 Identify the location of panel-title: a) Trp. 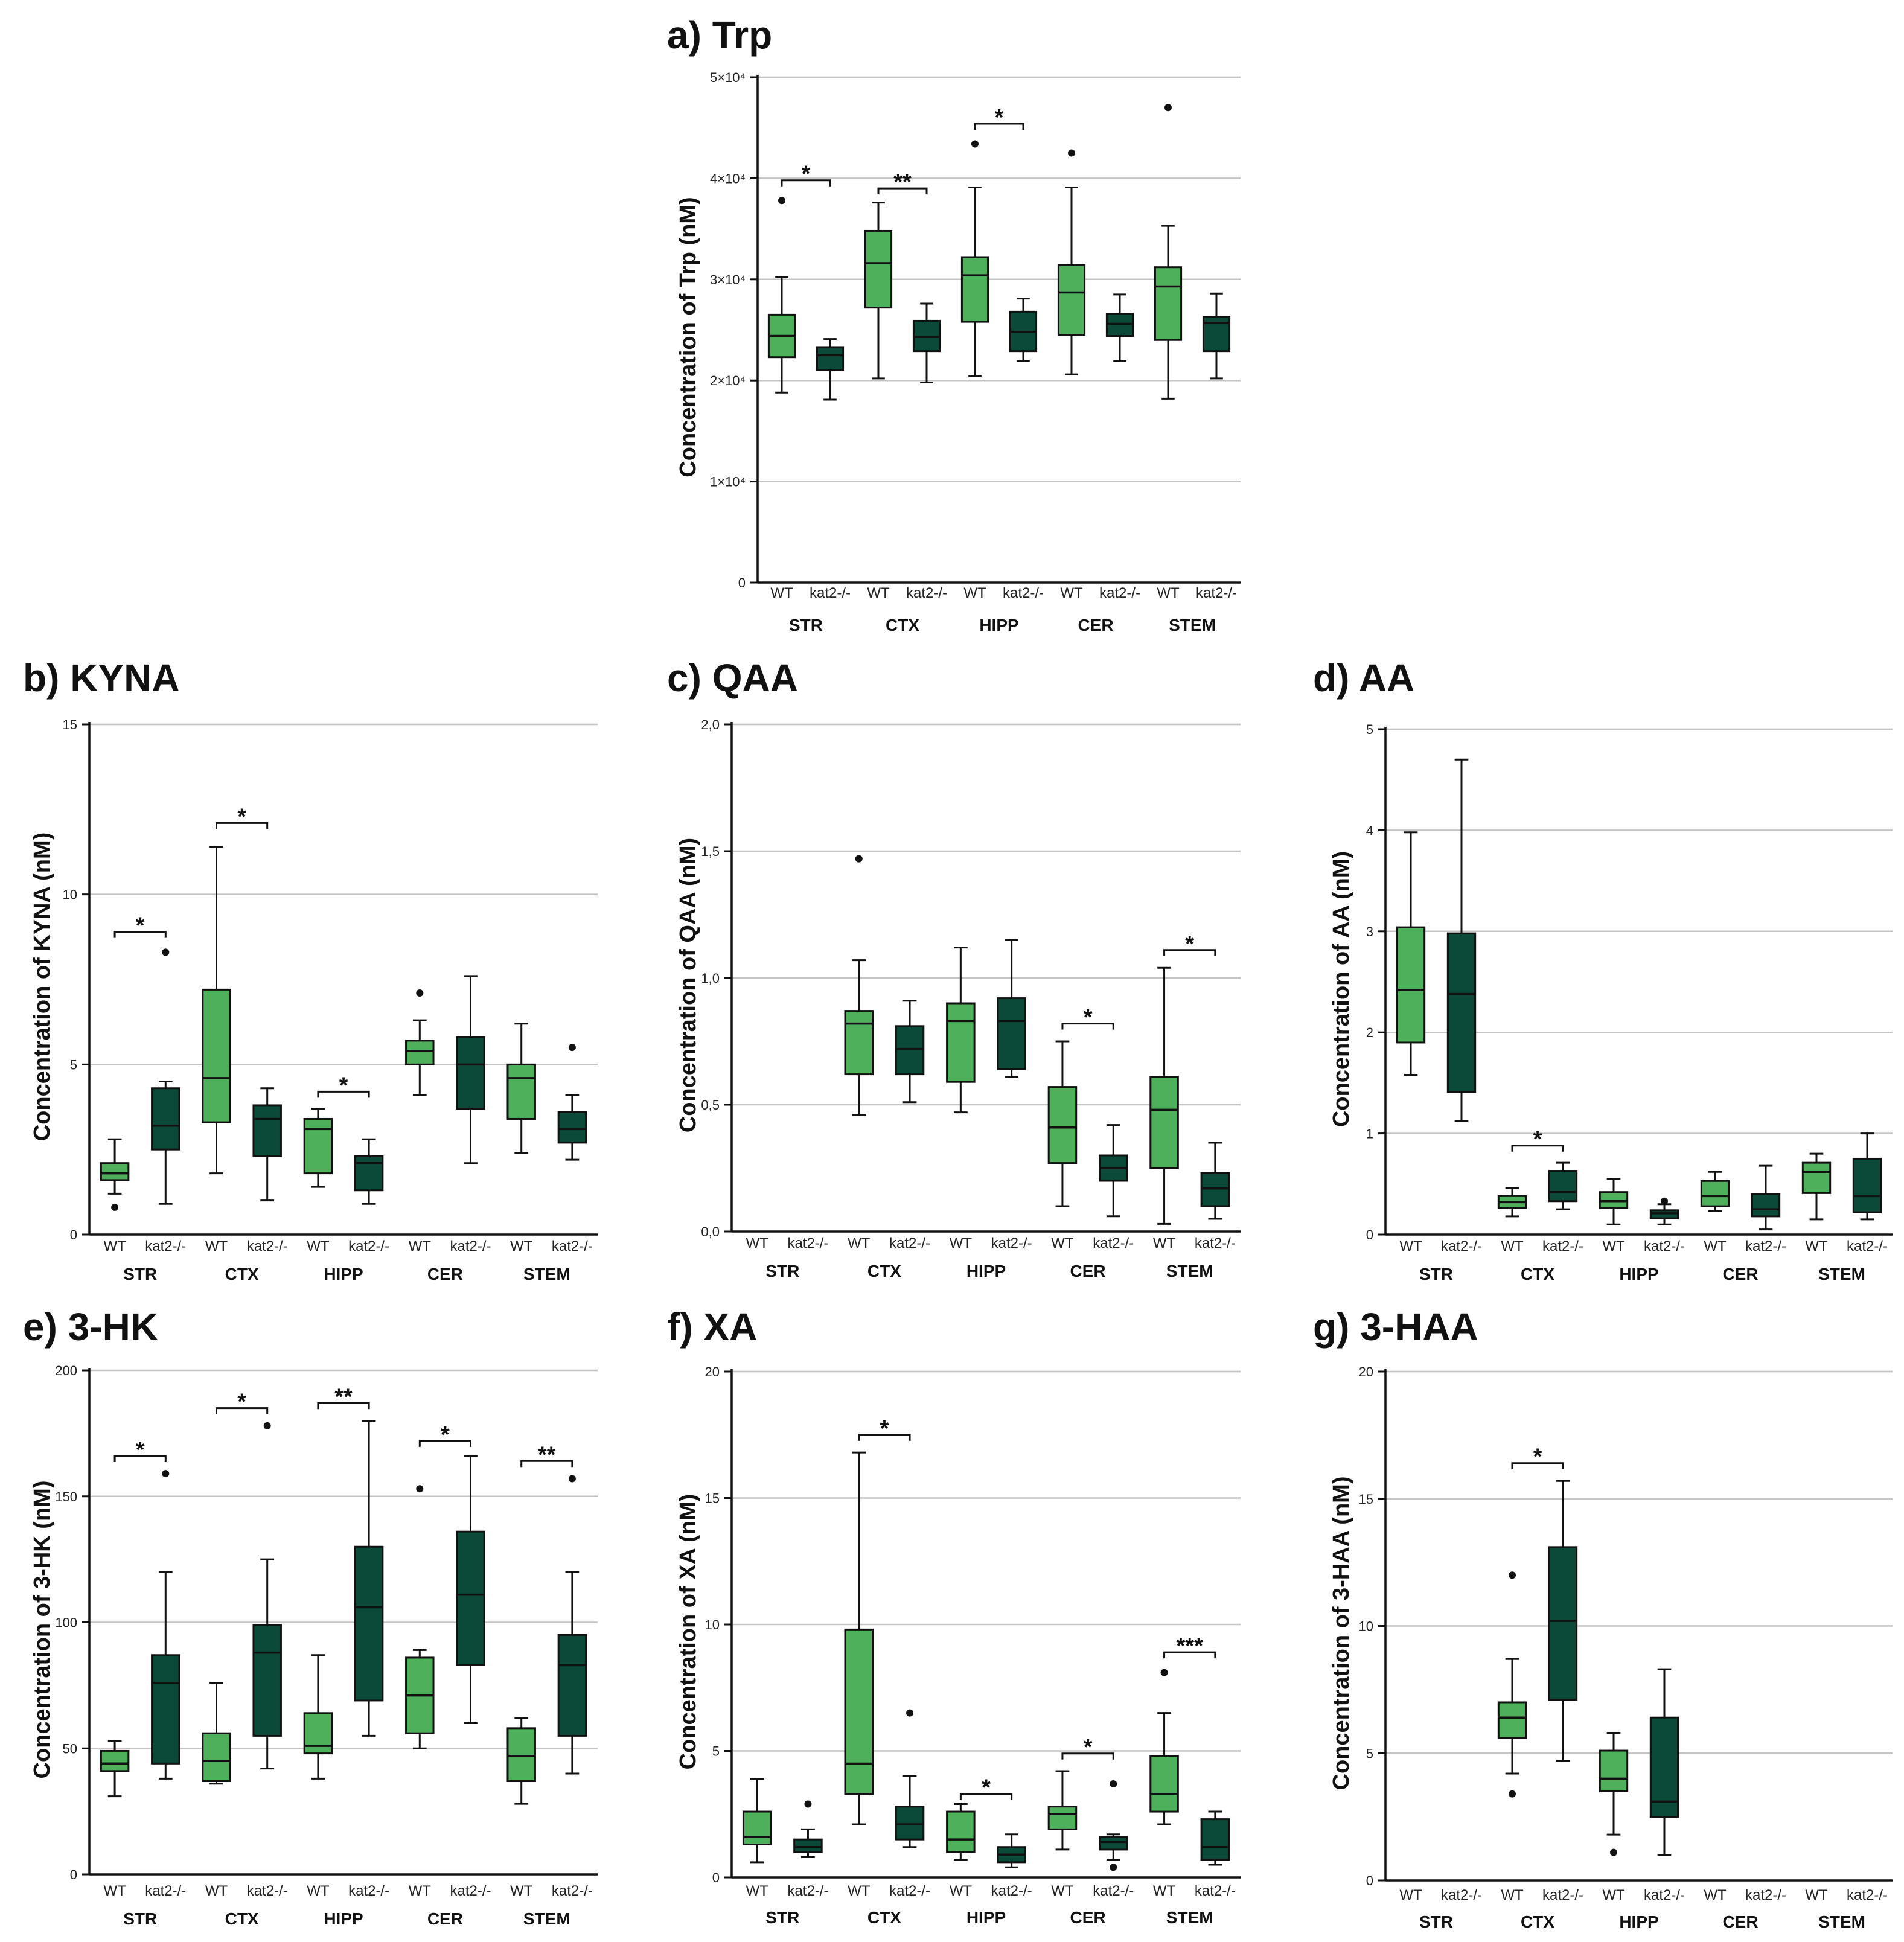
(720, 35).